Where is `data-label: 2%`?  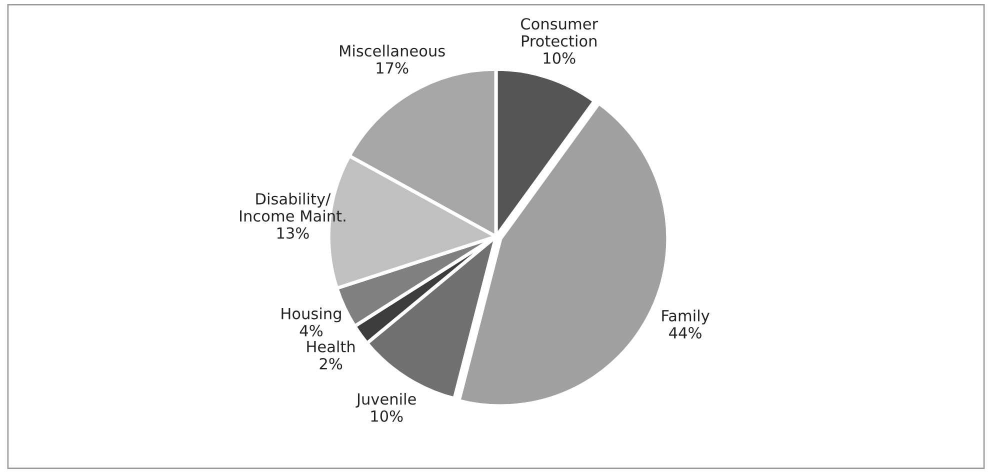 data-label: 2% is located at coordinates (331, 364).